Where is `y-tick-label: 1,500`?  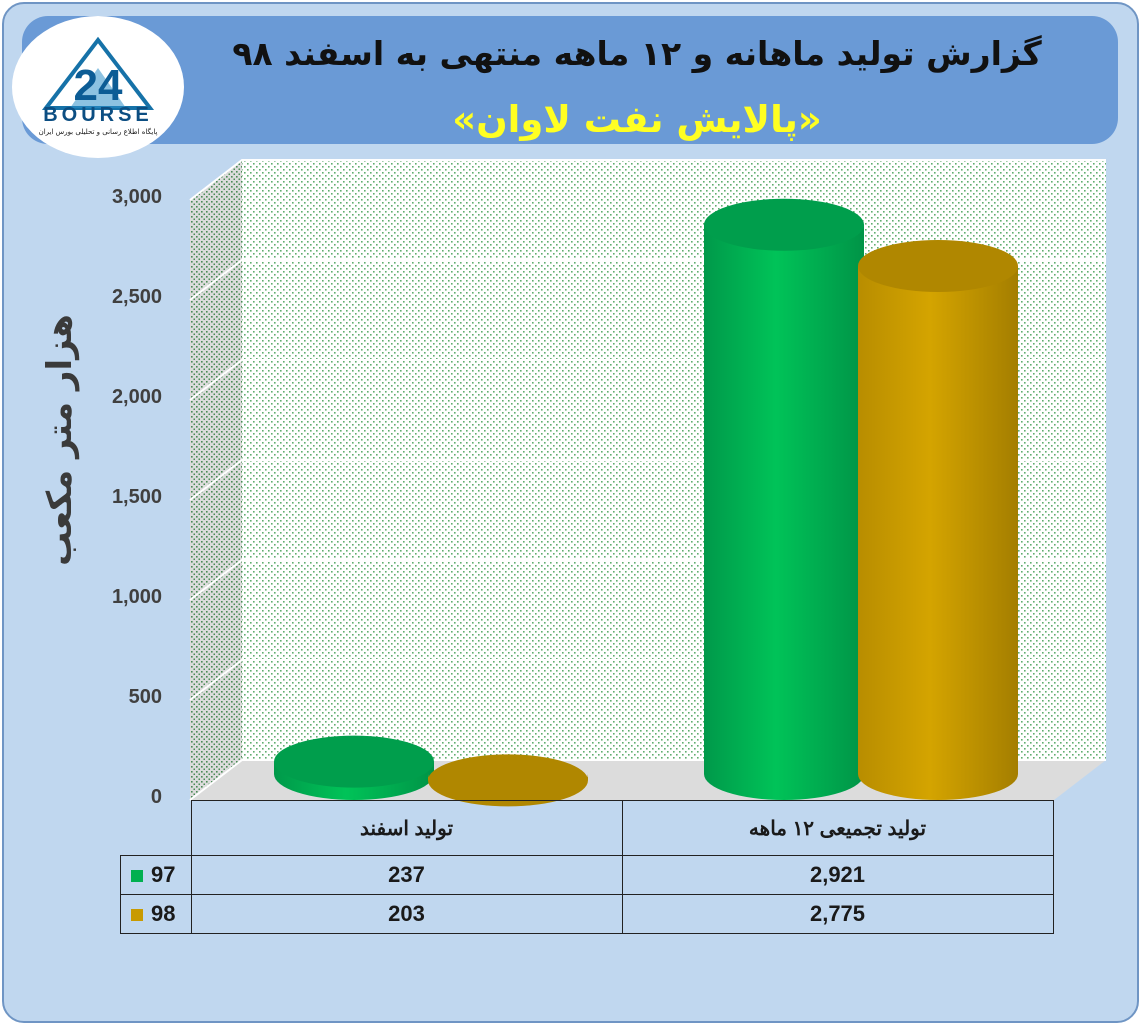 y-tick-label: 1,500 is located at coordinates (136, 497).